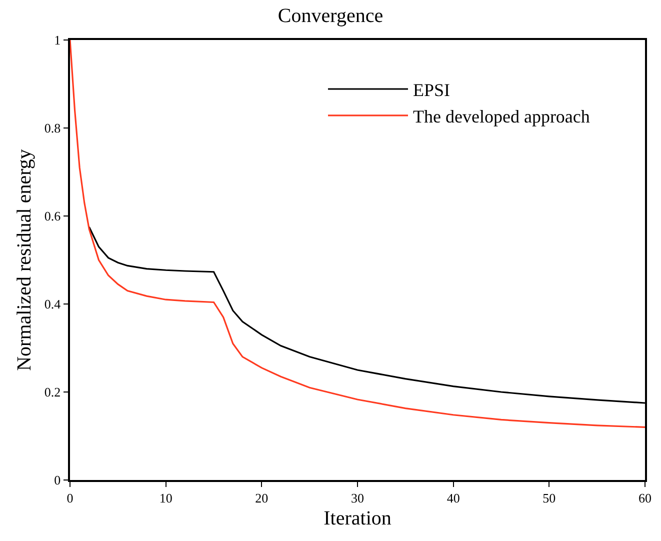  What do you see at coordinates (501, 116) in the screenshot?
I see `legend-label: The developed approach` at bounding box center [501, 116].